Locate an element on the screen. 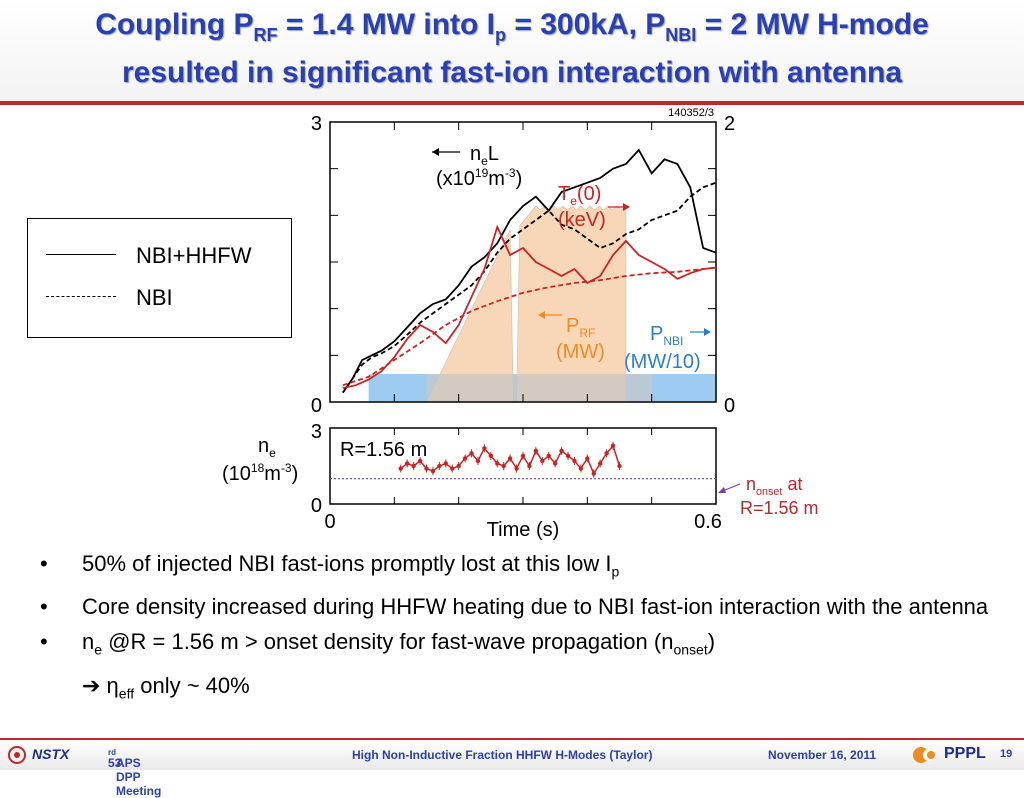 The image size is (1024, 798). pnbi-arrowhead is located at coordinates (707, 332).